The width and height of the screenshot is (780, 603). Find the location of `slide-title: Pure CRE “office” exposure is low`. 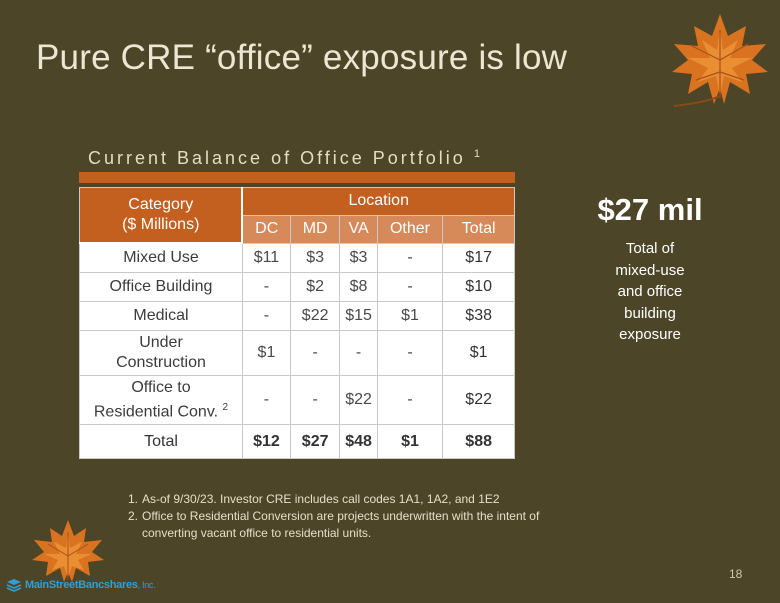

slide-title: Pure CRE “office” exposure is low is located at coordinates (302, 57).